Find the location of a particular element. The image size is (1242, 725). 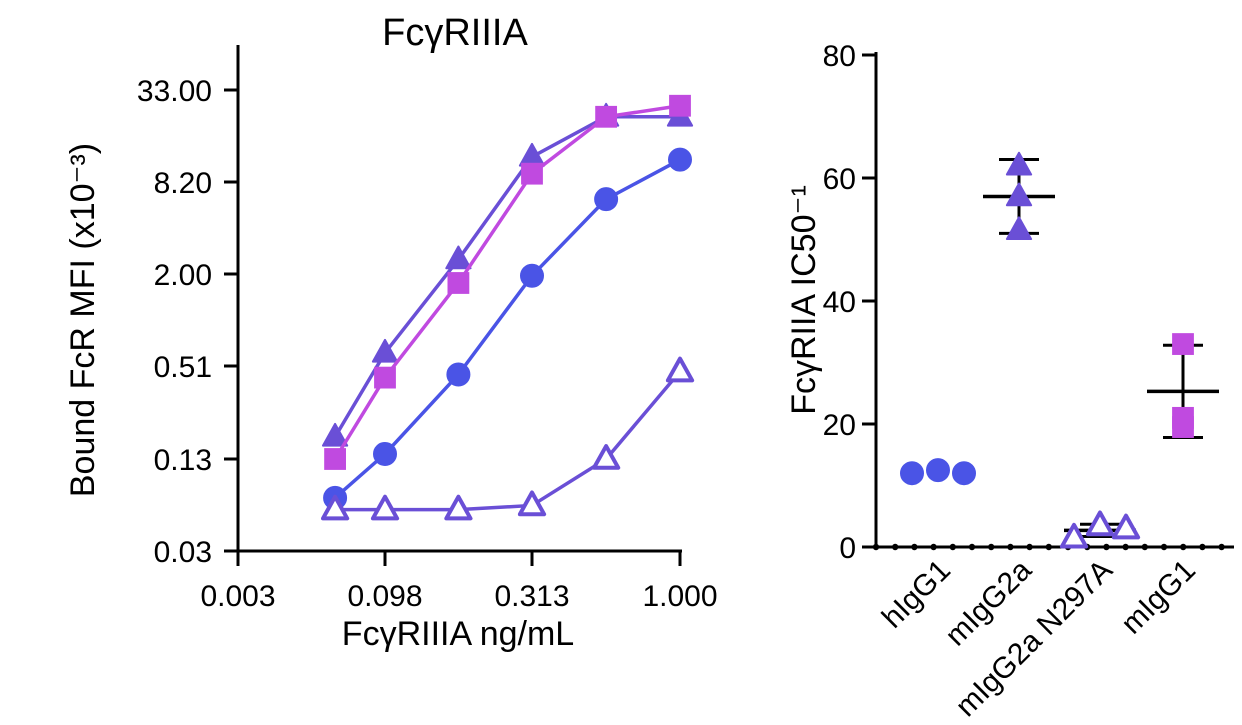

chart2-y-tick-label: 60 is located at coordinates (839, 179).